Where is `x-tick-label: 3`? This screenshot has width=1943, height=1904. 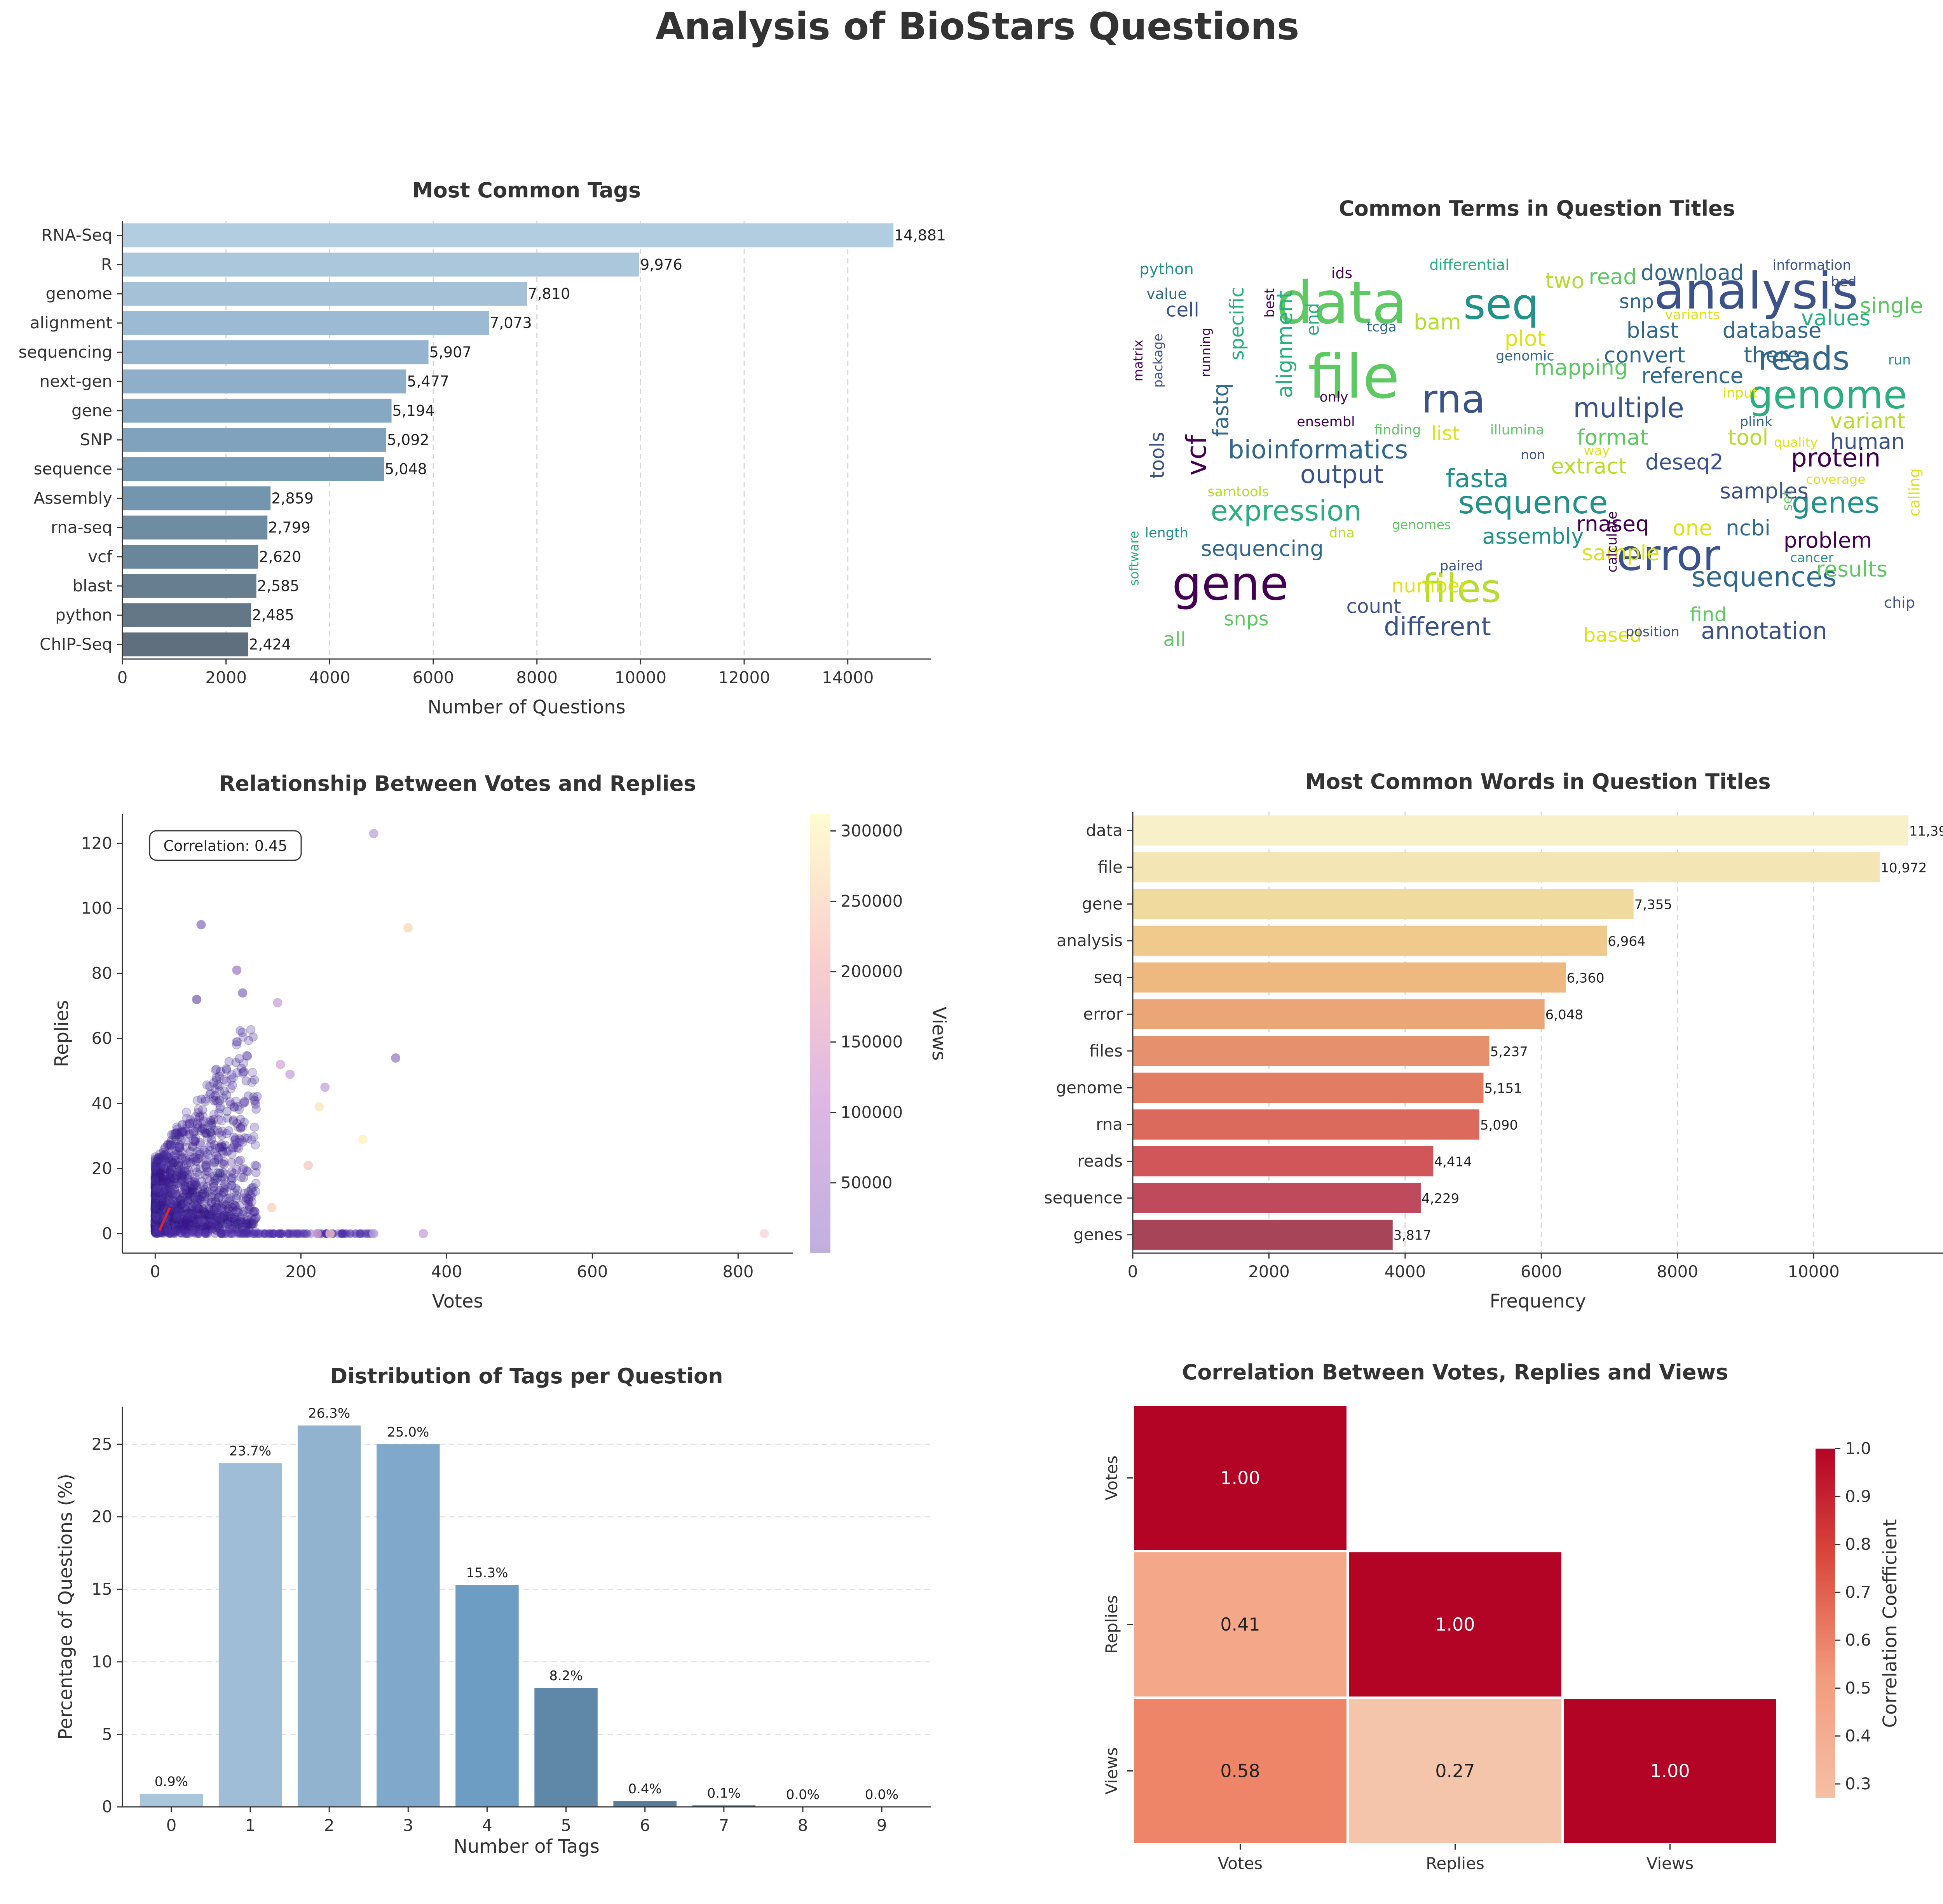 x-tick-label: 3 is located at coordinates (408, 1826).